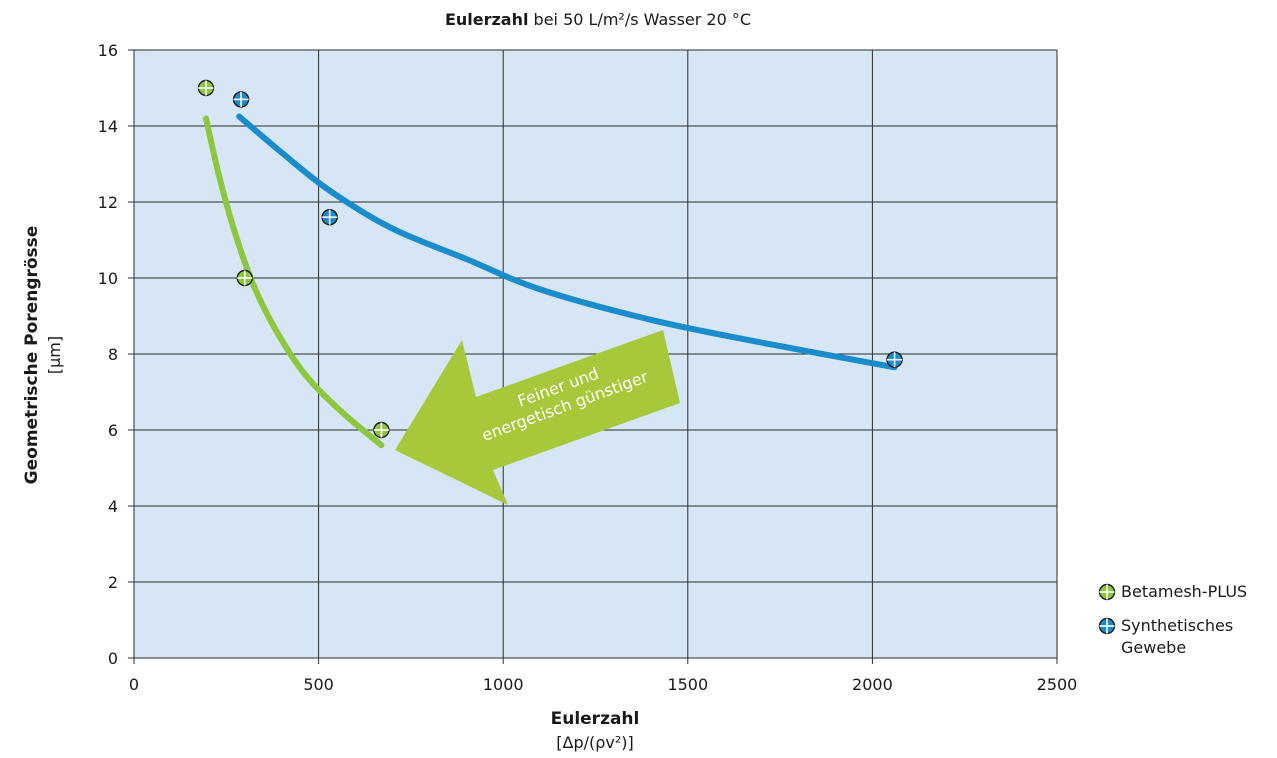 This screenshot has height=758, width=1277. Describe the element at coordinates (1153, 647) in the screenshot. I see `legend-label-synthetisch-line2: Gewebe` at that location.